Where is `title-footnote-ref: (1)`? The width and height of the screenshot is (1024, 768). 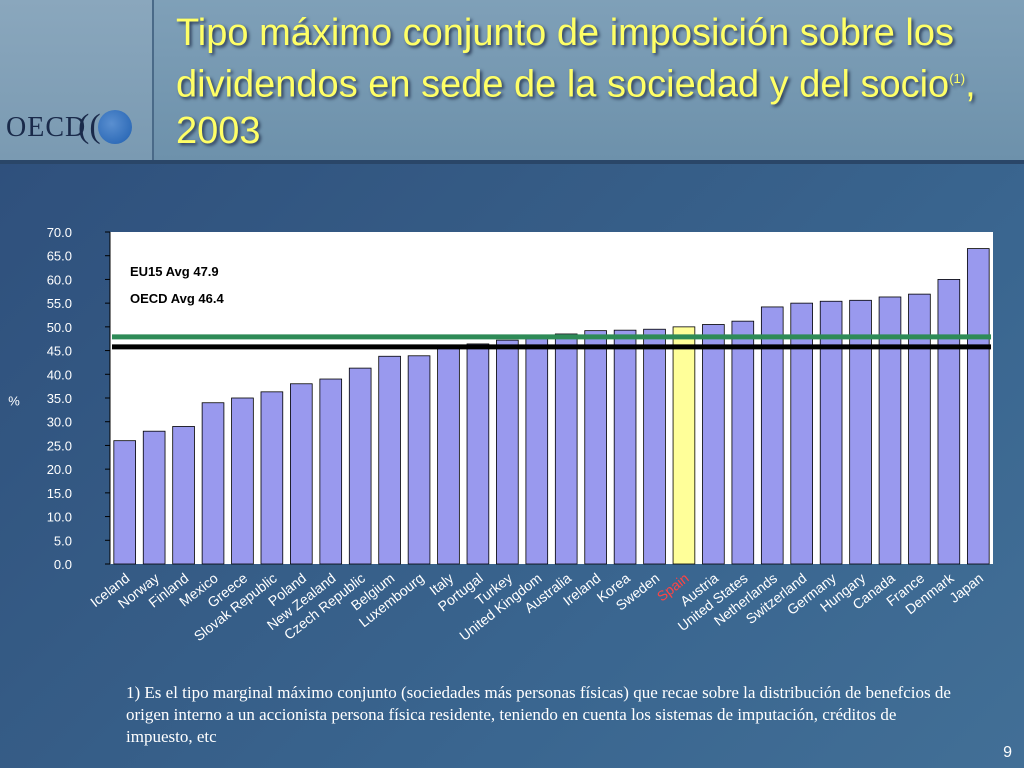 title-footnote-ref: (1) is located at coordinates (957, 78).